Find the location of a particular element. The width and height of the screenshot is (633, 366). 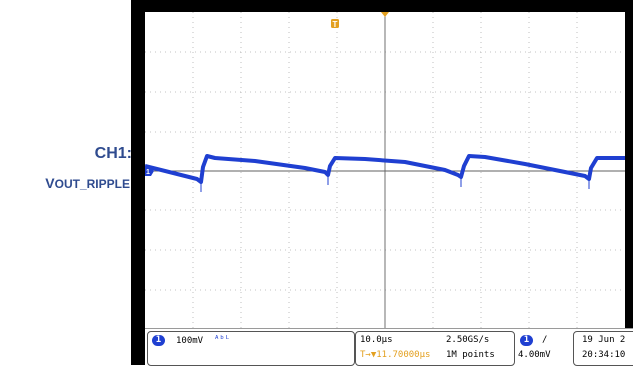

svg-text: T is located at coordinates (335, 24).